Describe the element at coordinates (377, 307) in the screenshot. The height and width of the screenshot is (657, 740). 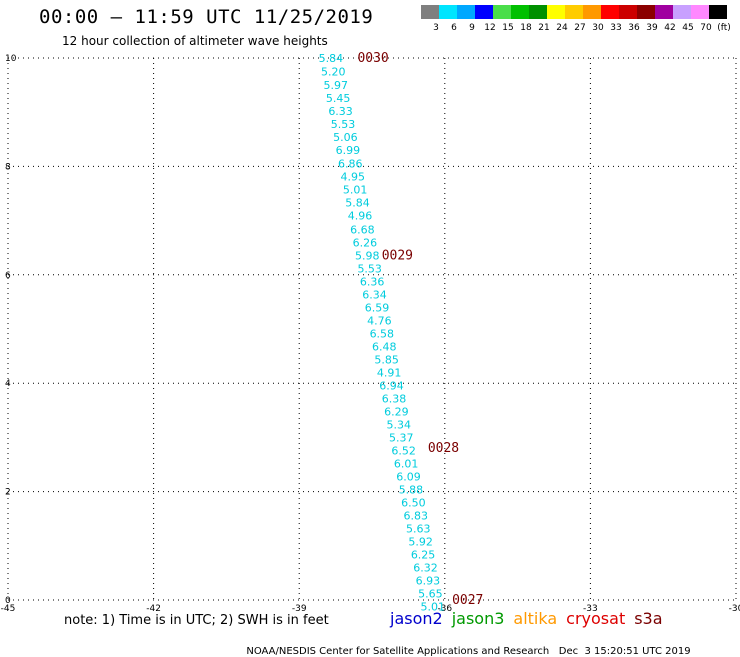
I see `swh-value-label: 6.59` at that location.